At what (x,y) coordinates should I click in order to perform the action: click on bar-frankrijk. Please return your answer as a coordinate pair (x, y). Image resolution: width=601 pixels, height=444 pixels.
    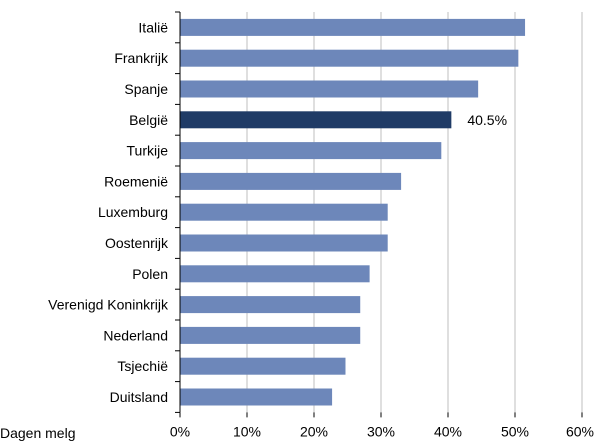
    Looking at the image, I should click on (349, 58).